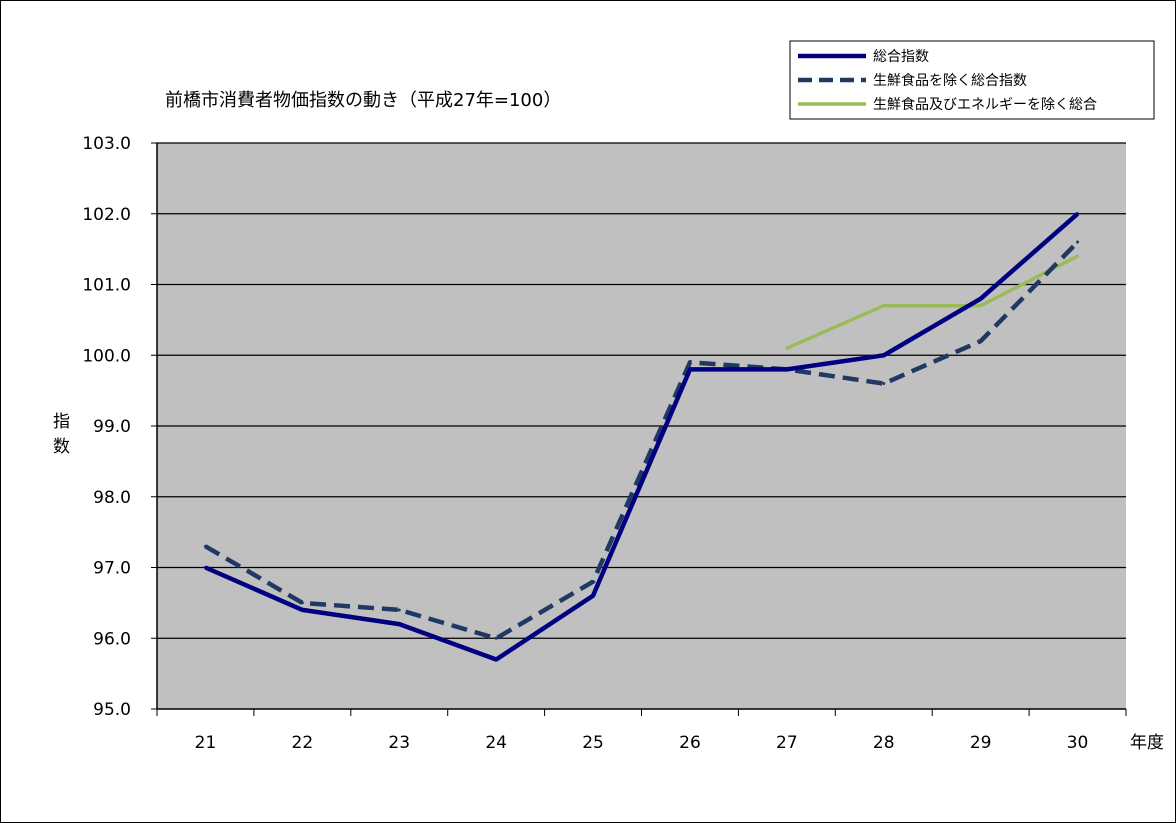 This screenshot has width=1176, height=823. Describe the element at coordinates (593, 743) in the screenshot. I see `x-tick-label: 25` at that location.